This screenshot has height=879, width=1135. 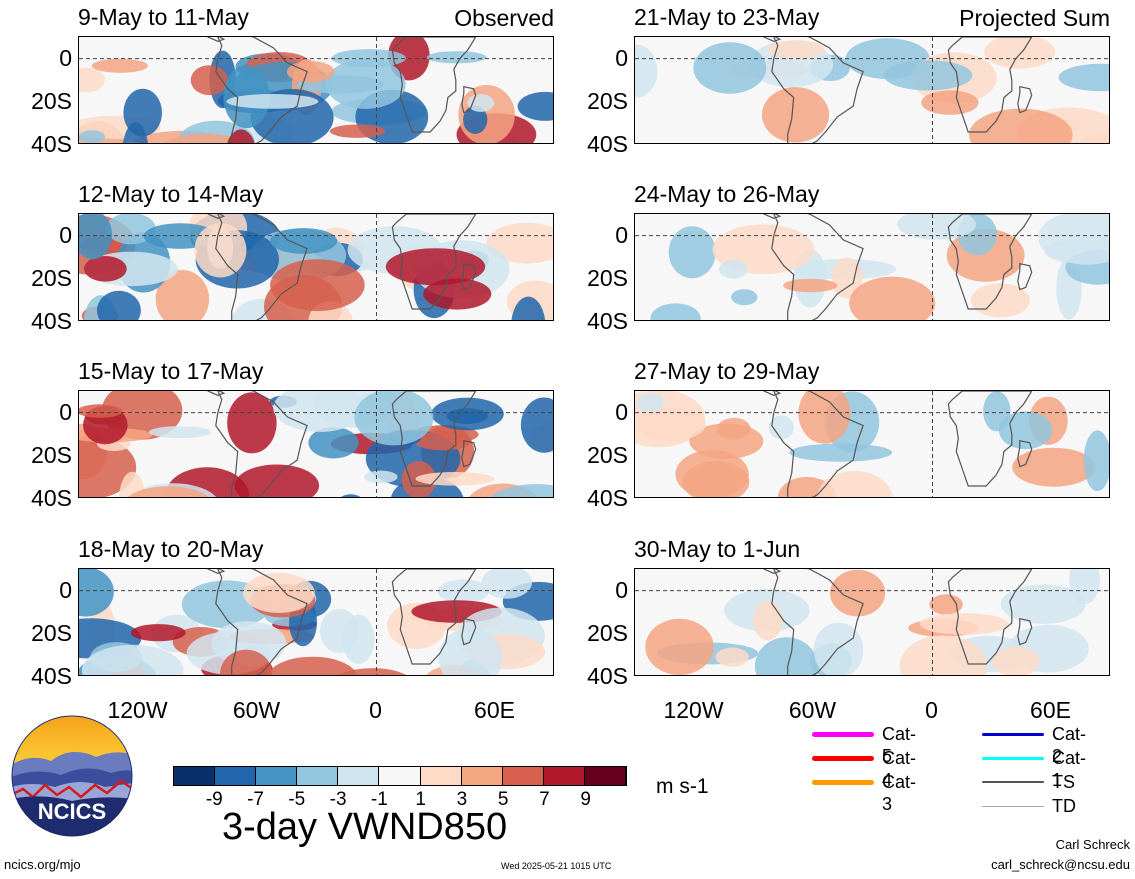 I want to click on colorbar-label: -5, so click(x=297, y=799).